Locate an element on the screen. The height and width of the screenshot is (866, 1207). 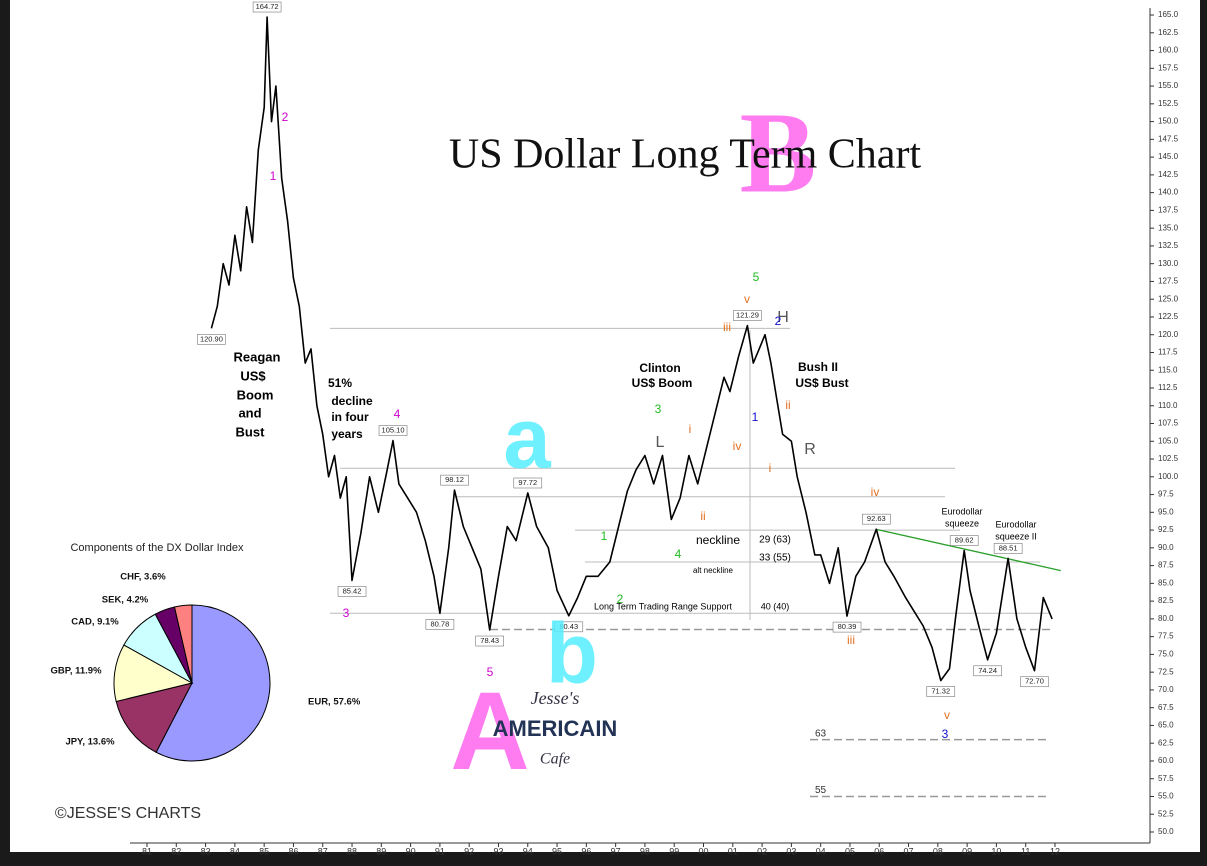
x-tick-label: 86 is located at coordinates (293, 851).